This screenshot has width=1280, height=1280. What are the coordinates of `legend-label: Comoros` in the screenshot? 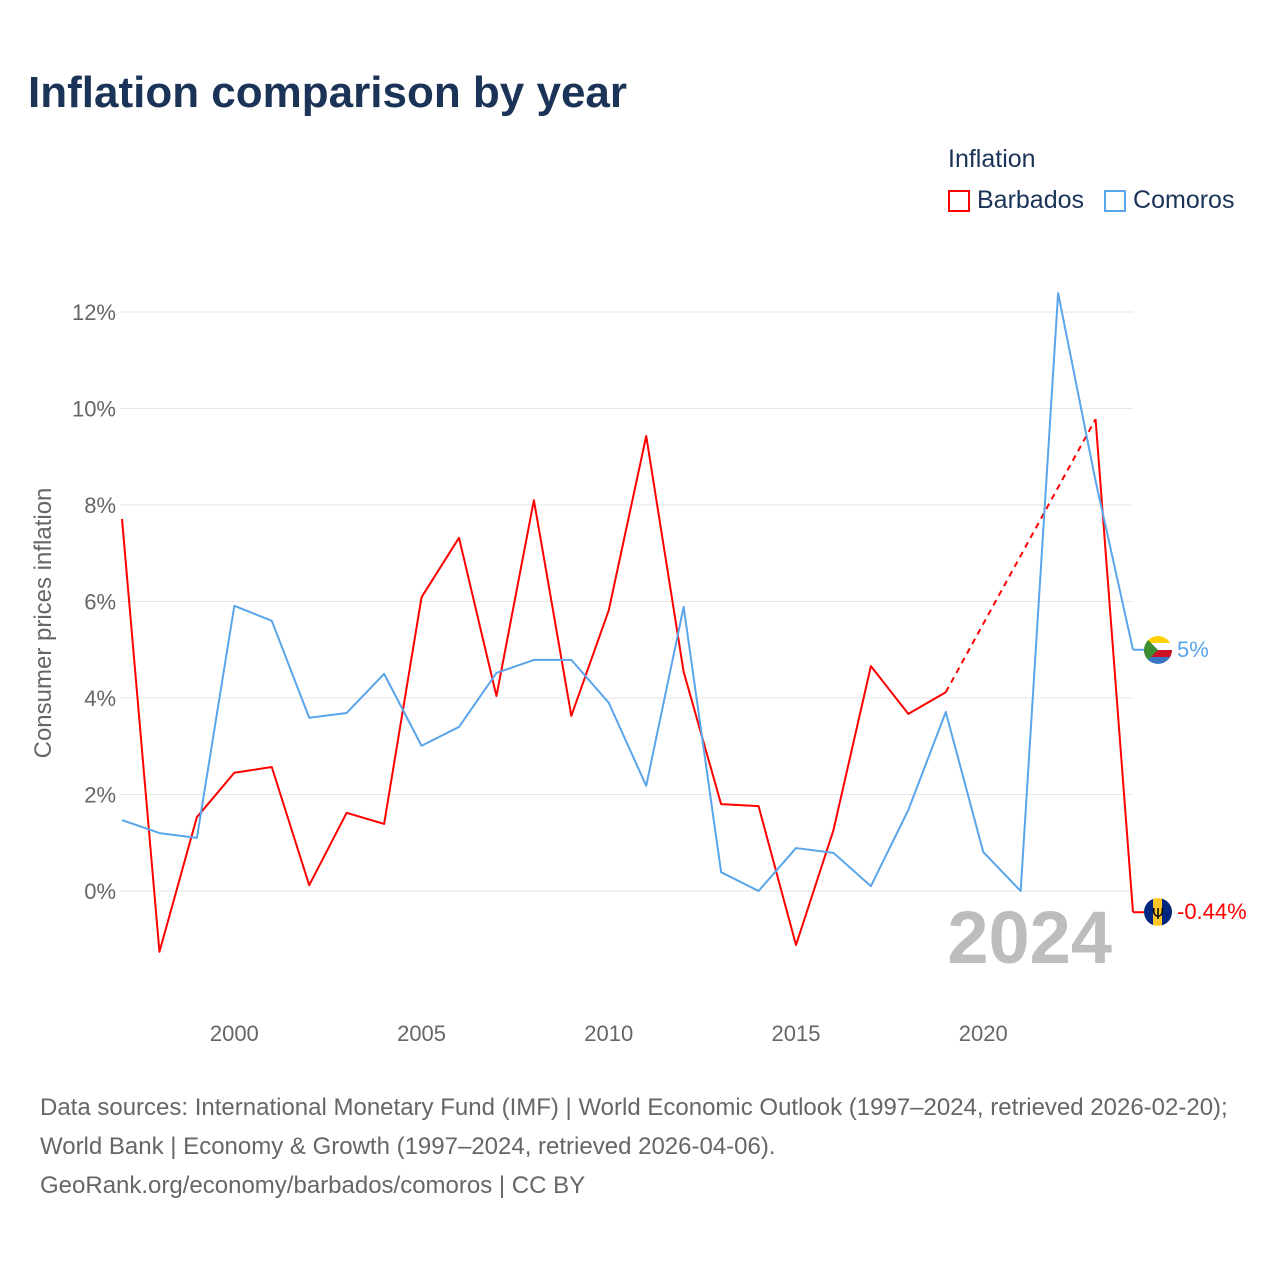 It's located at (1184, 200).